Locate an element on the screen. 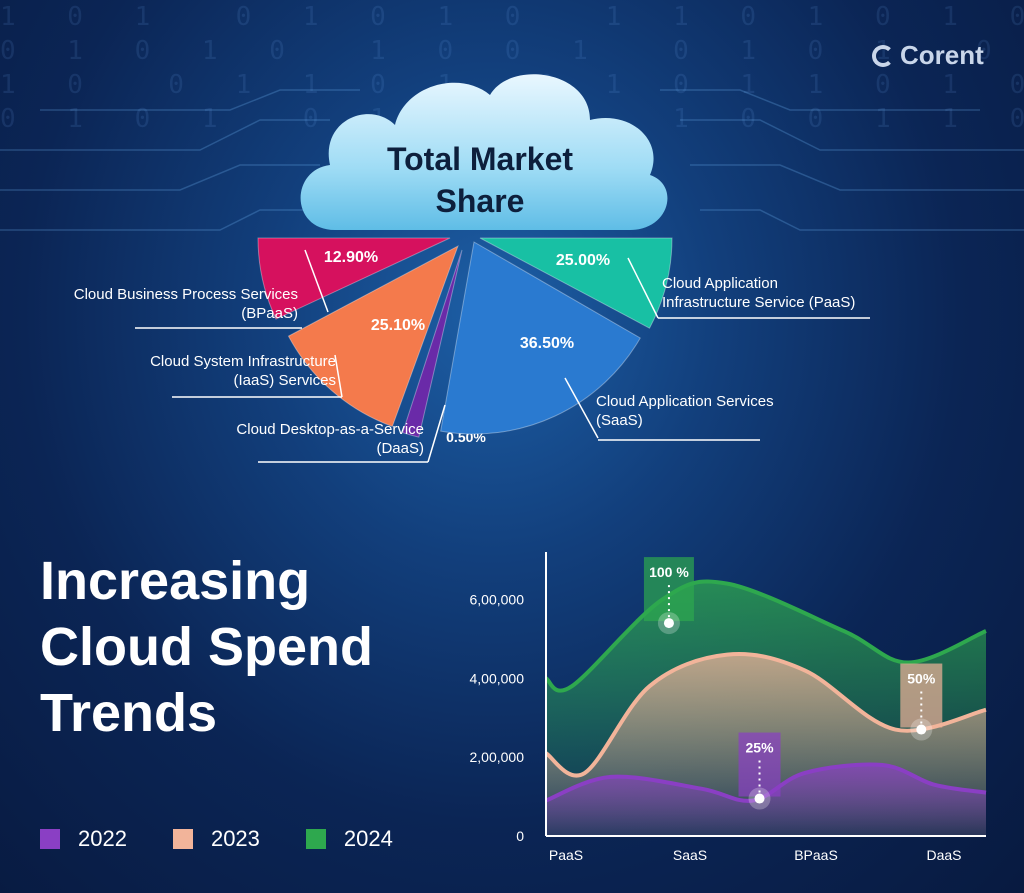 The height and width of the screenshot is (893, 1024). logo-text: Corent is located at coordinates (942, 55).